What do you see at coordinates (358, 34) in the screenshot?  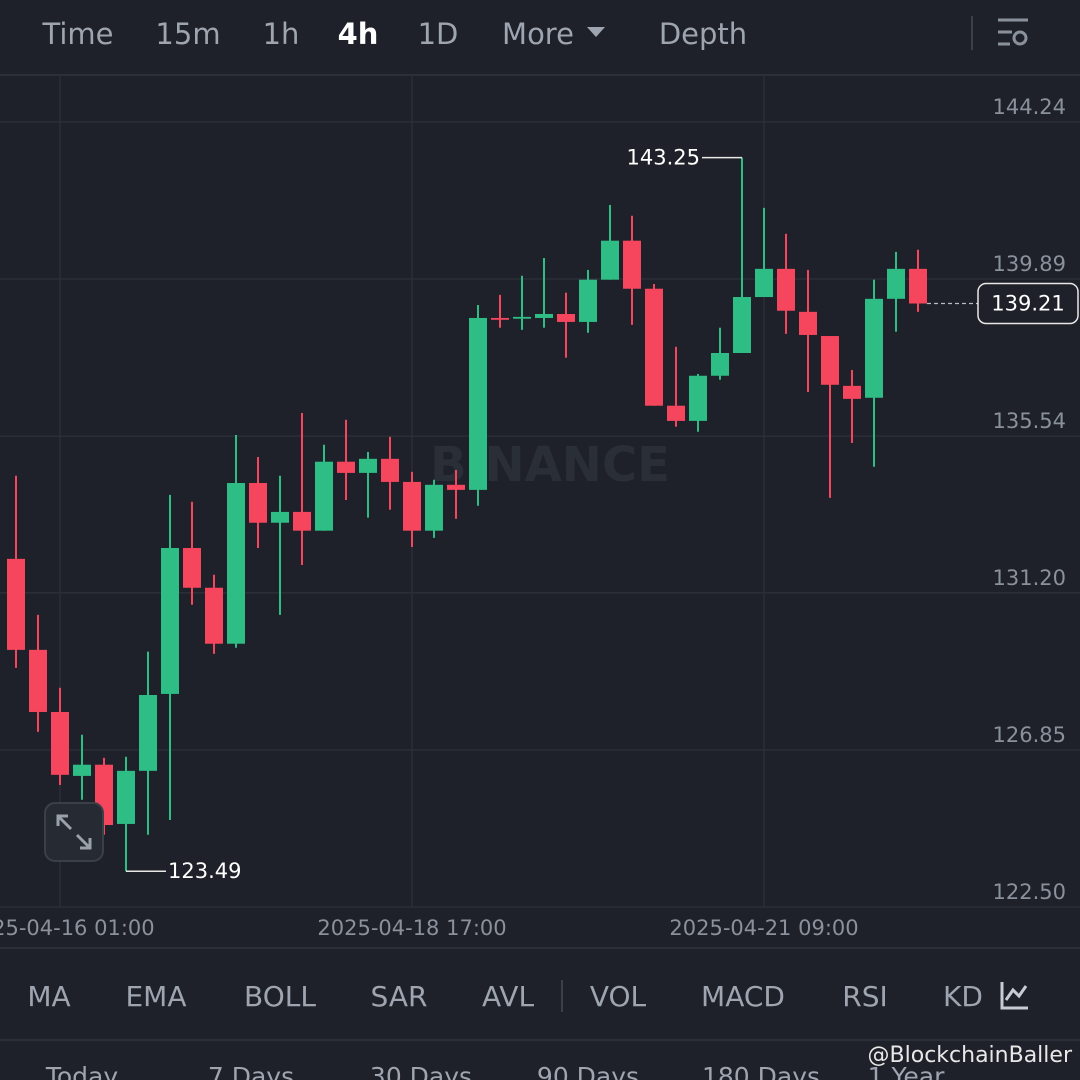 I see `tab: 4h` at bounding box center [358, 34].